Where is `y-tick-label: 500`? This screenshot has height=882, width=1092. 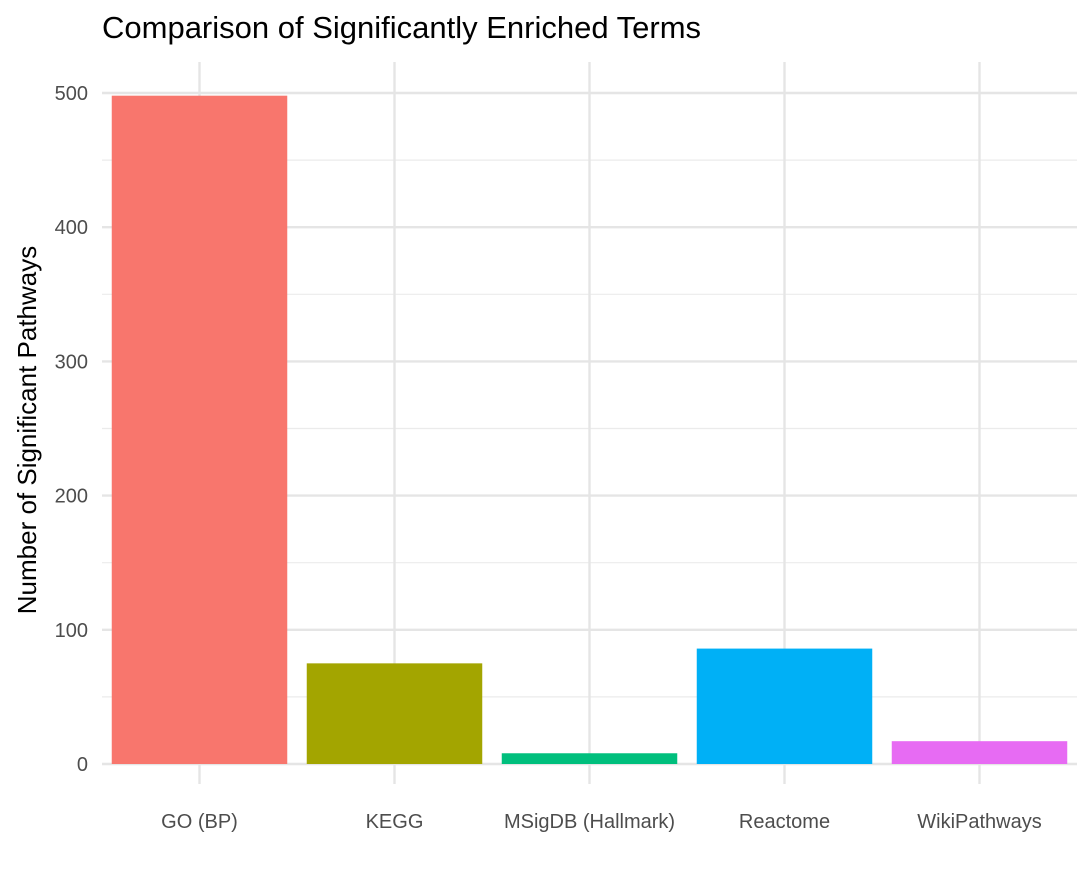 y-tick-label: 500 is located at coordinates (71, 94).